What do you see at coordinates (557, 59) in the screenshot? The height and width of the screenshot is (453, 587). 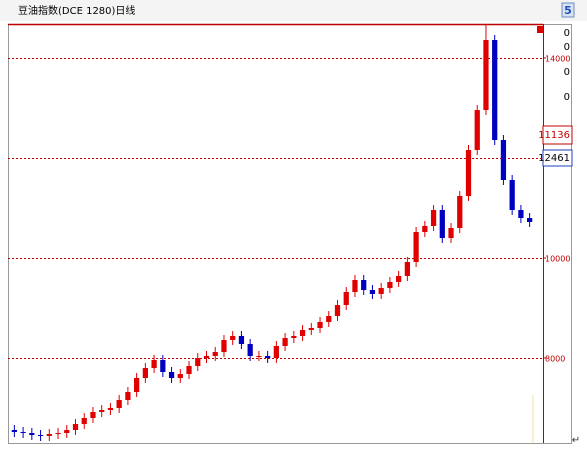 I see `y-tick-label: 14000` at bounding box center [557, 59].